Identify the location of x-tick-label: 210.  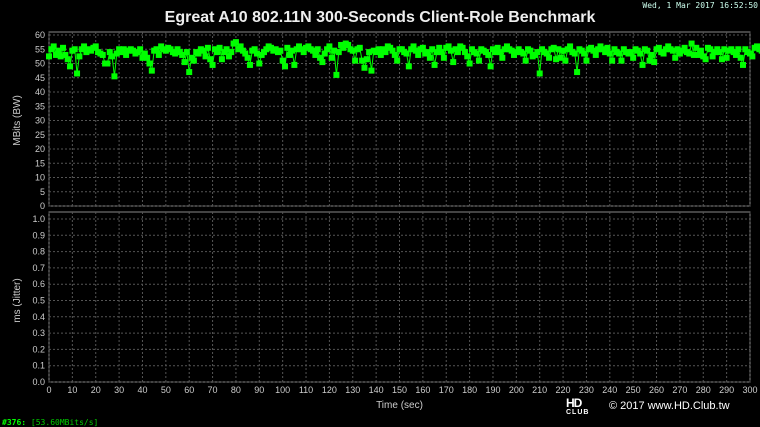
(539, 390).